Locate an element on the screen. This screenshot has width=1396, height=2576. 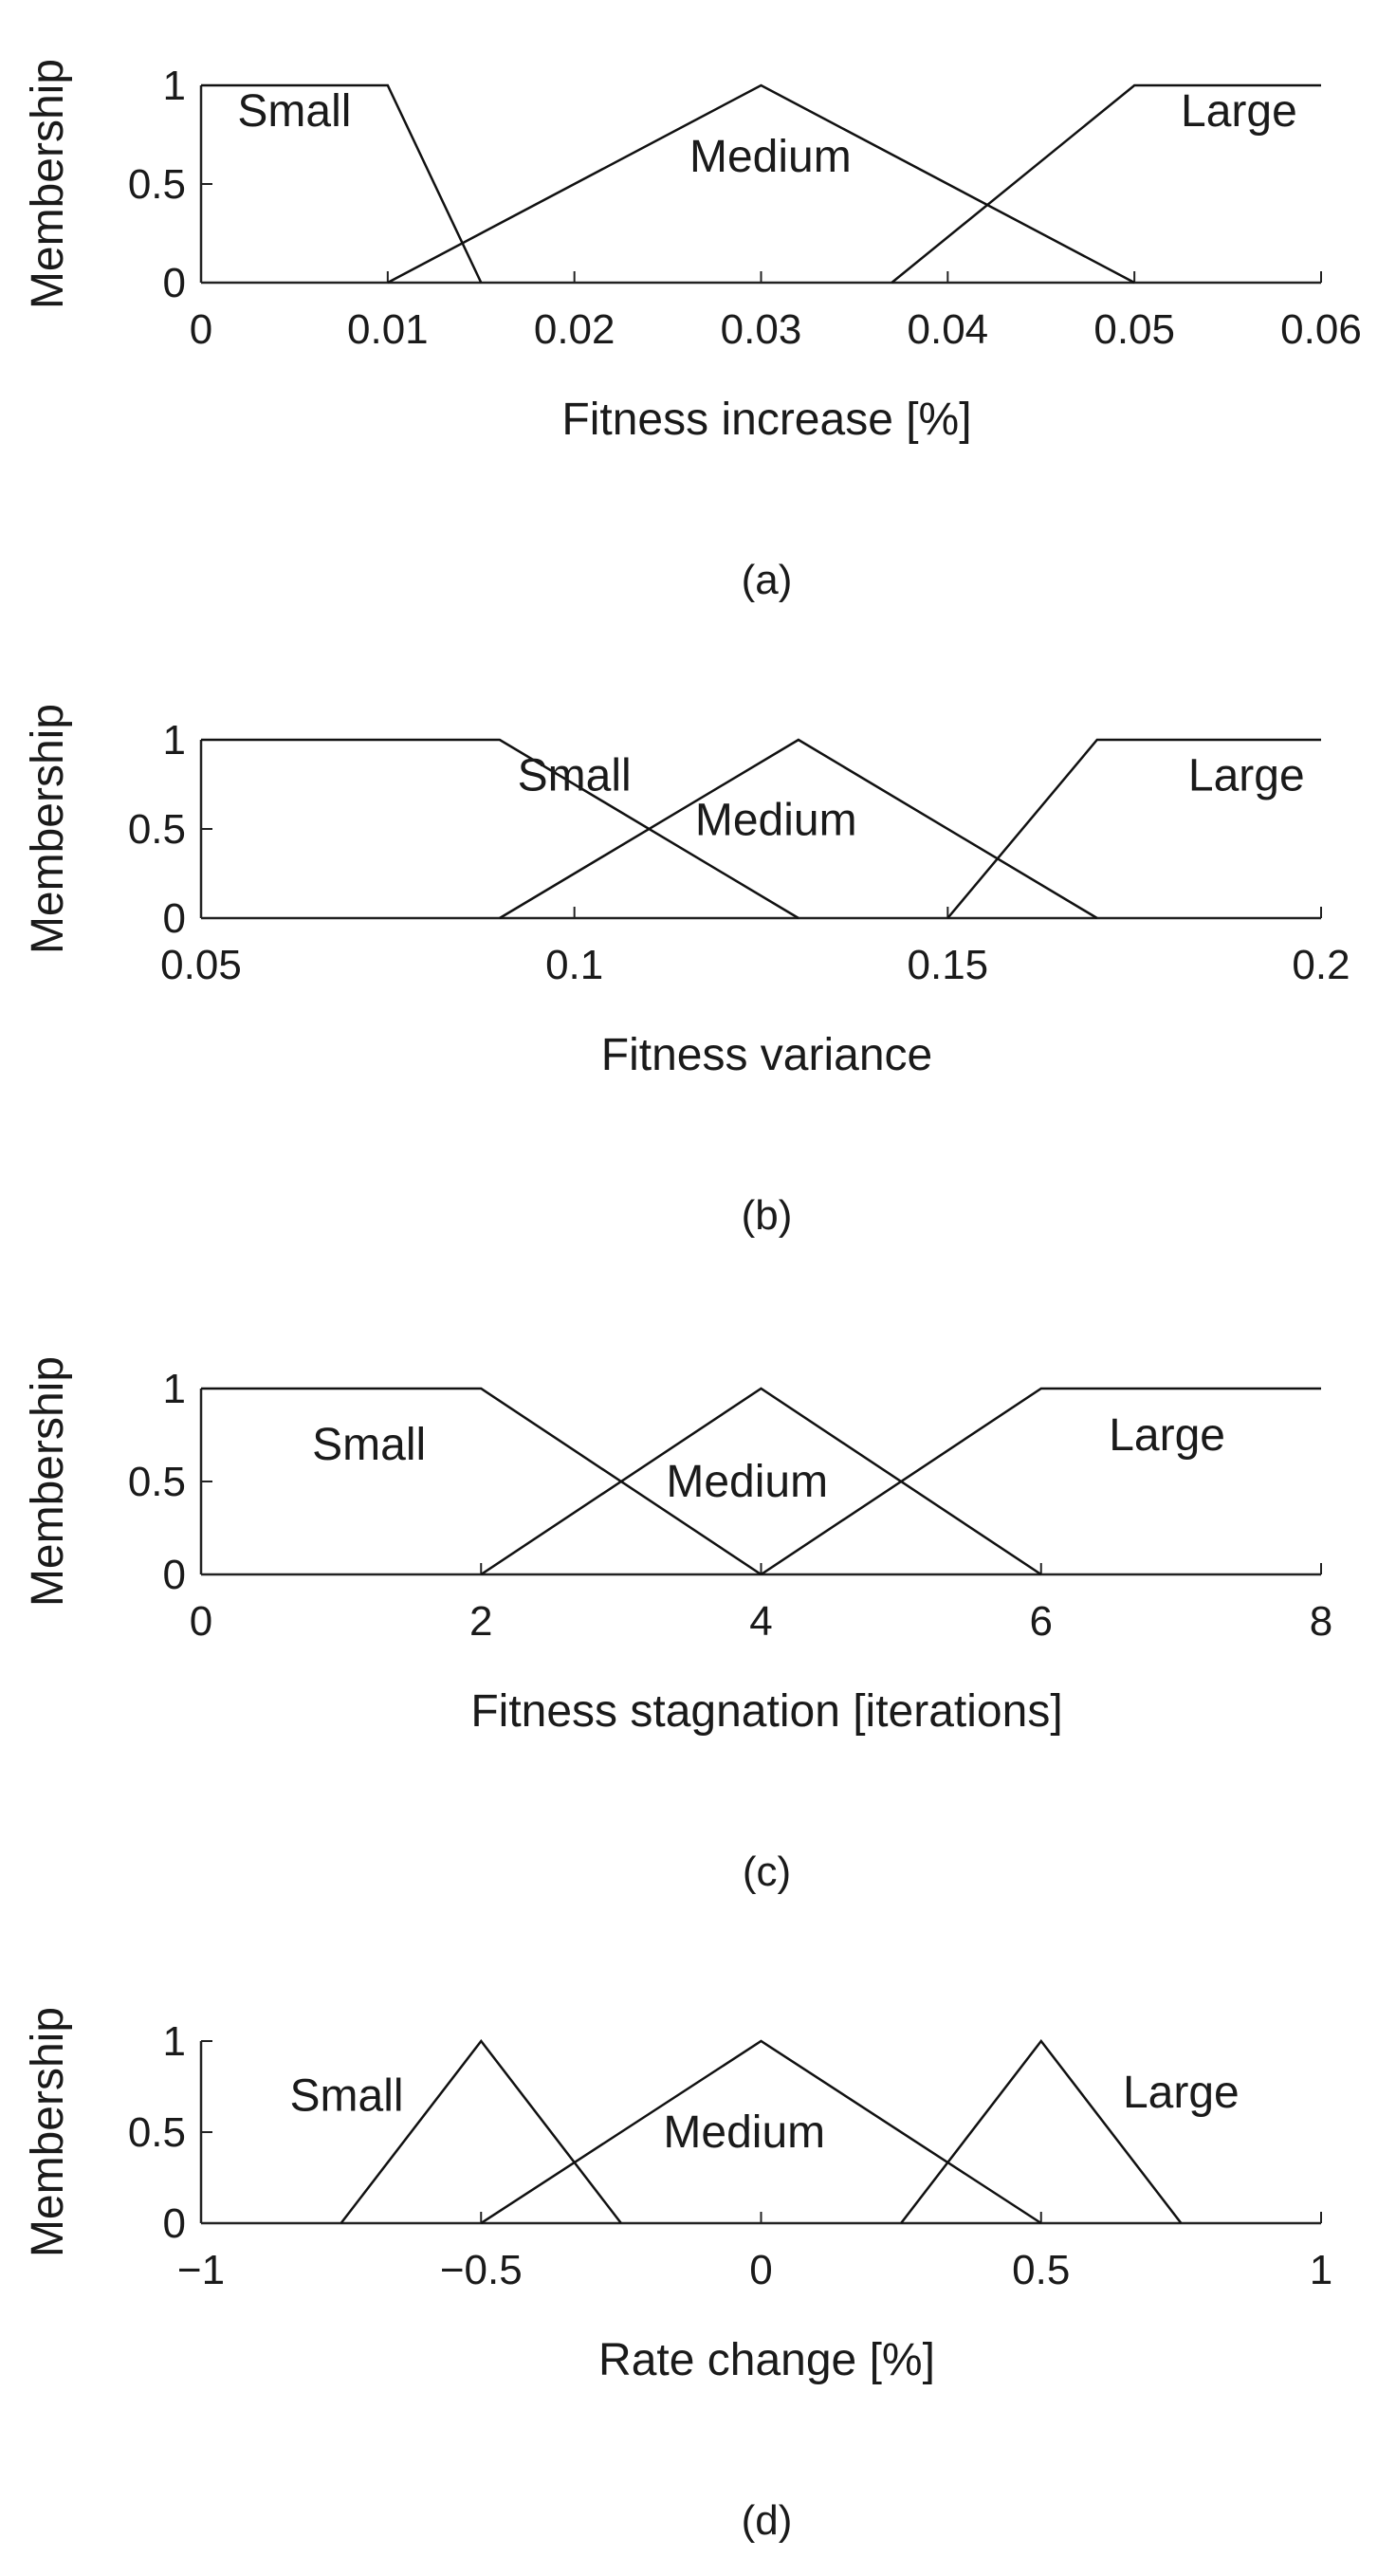
x-tick-label: 0.06 is located at coordinates (1321, 329).